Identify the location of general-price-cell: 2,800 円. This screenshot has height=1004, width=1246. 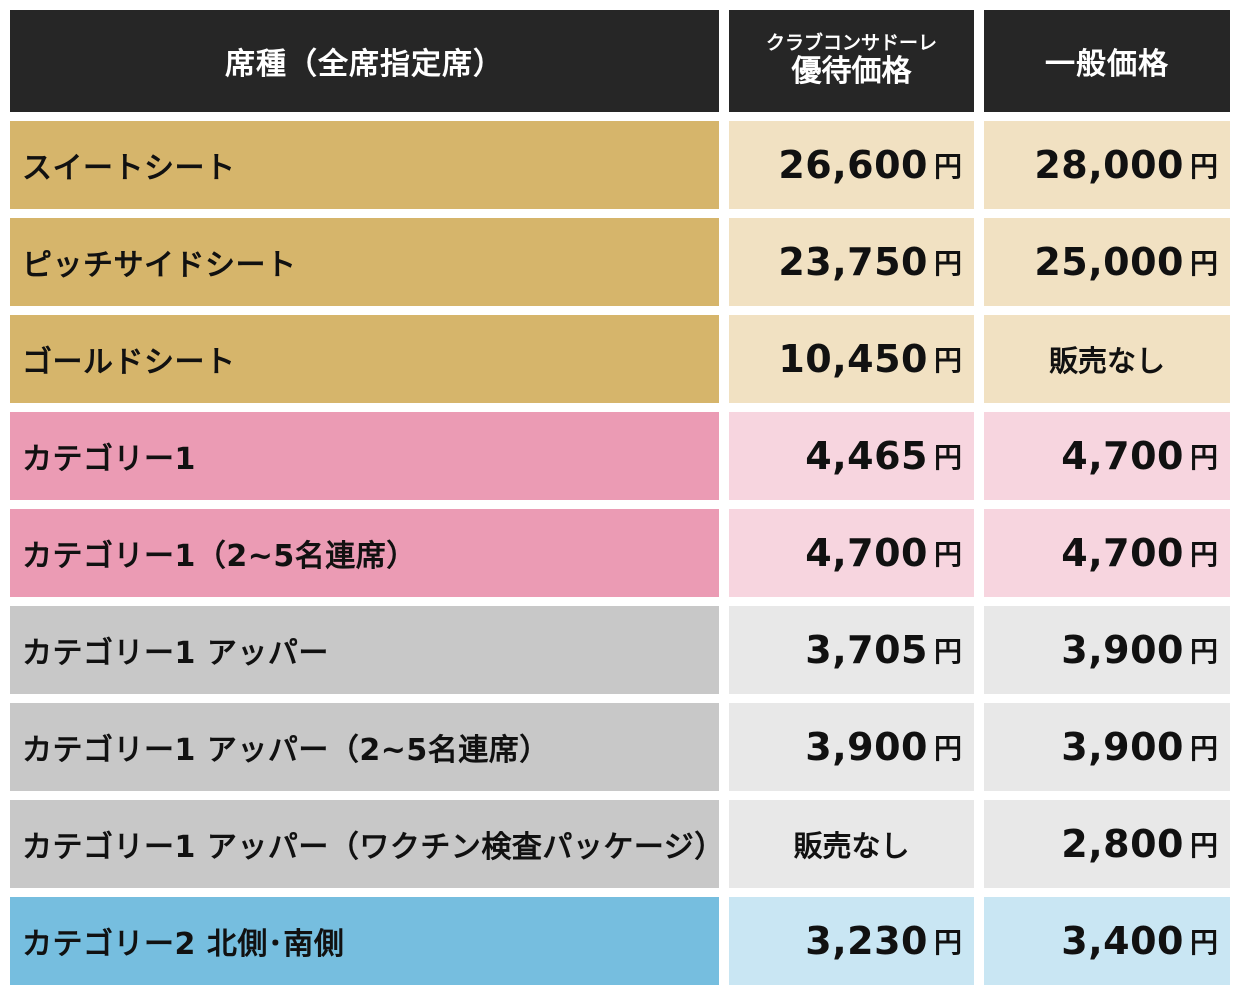
(1107, 844).